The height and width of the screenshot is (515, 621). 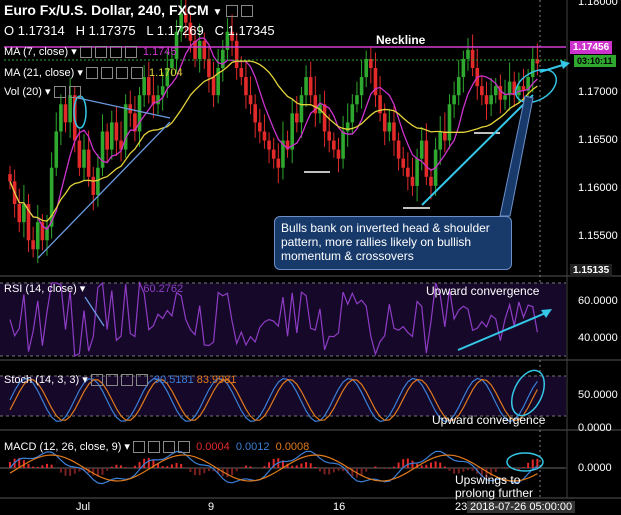 I want to click on macd-line-value: 0.0012, so click(x=252, y=447).